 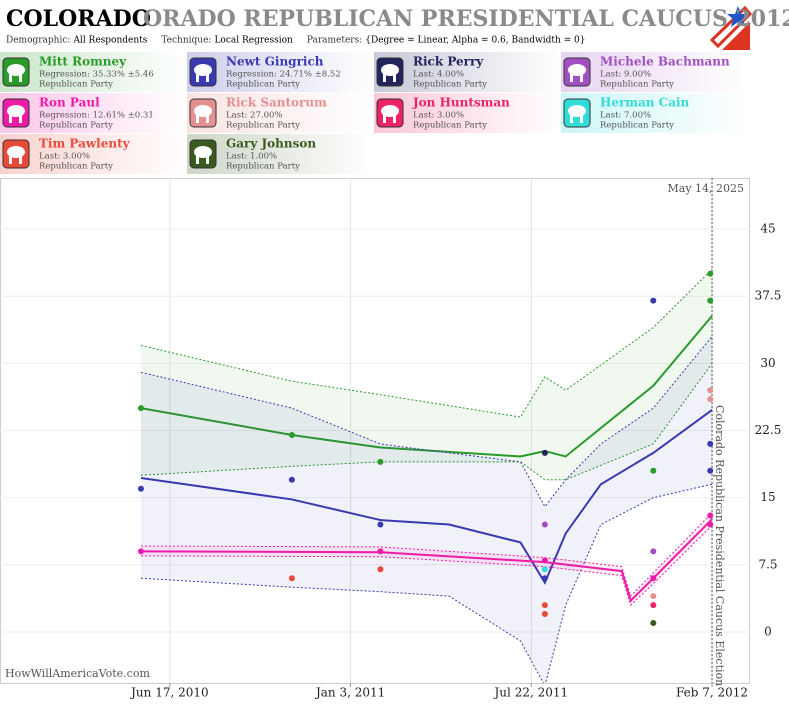 I want to click on legend-name: Herman Cain, so click(x=645, y=103).